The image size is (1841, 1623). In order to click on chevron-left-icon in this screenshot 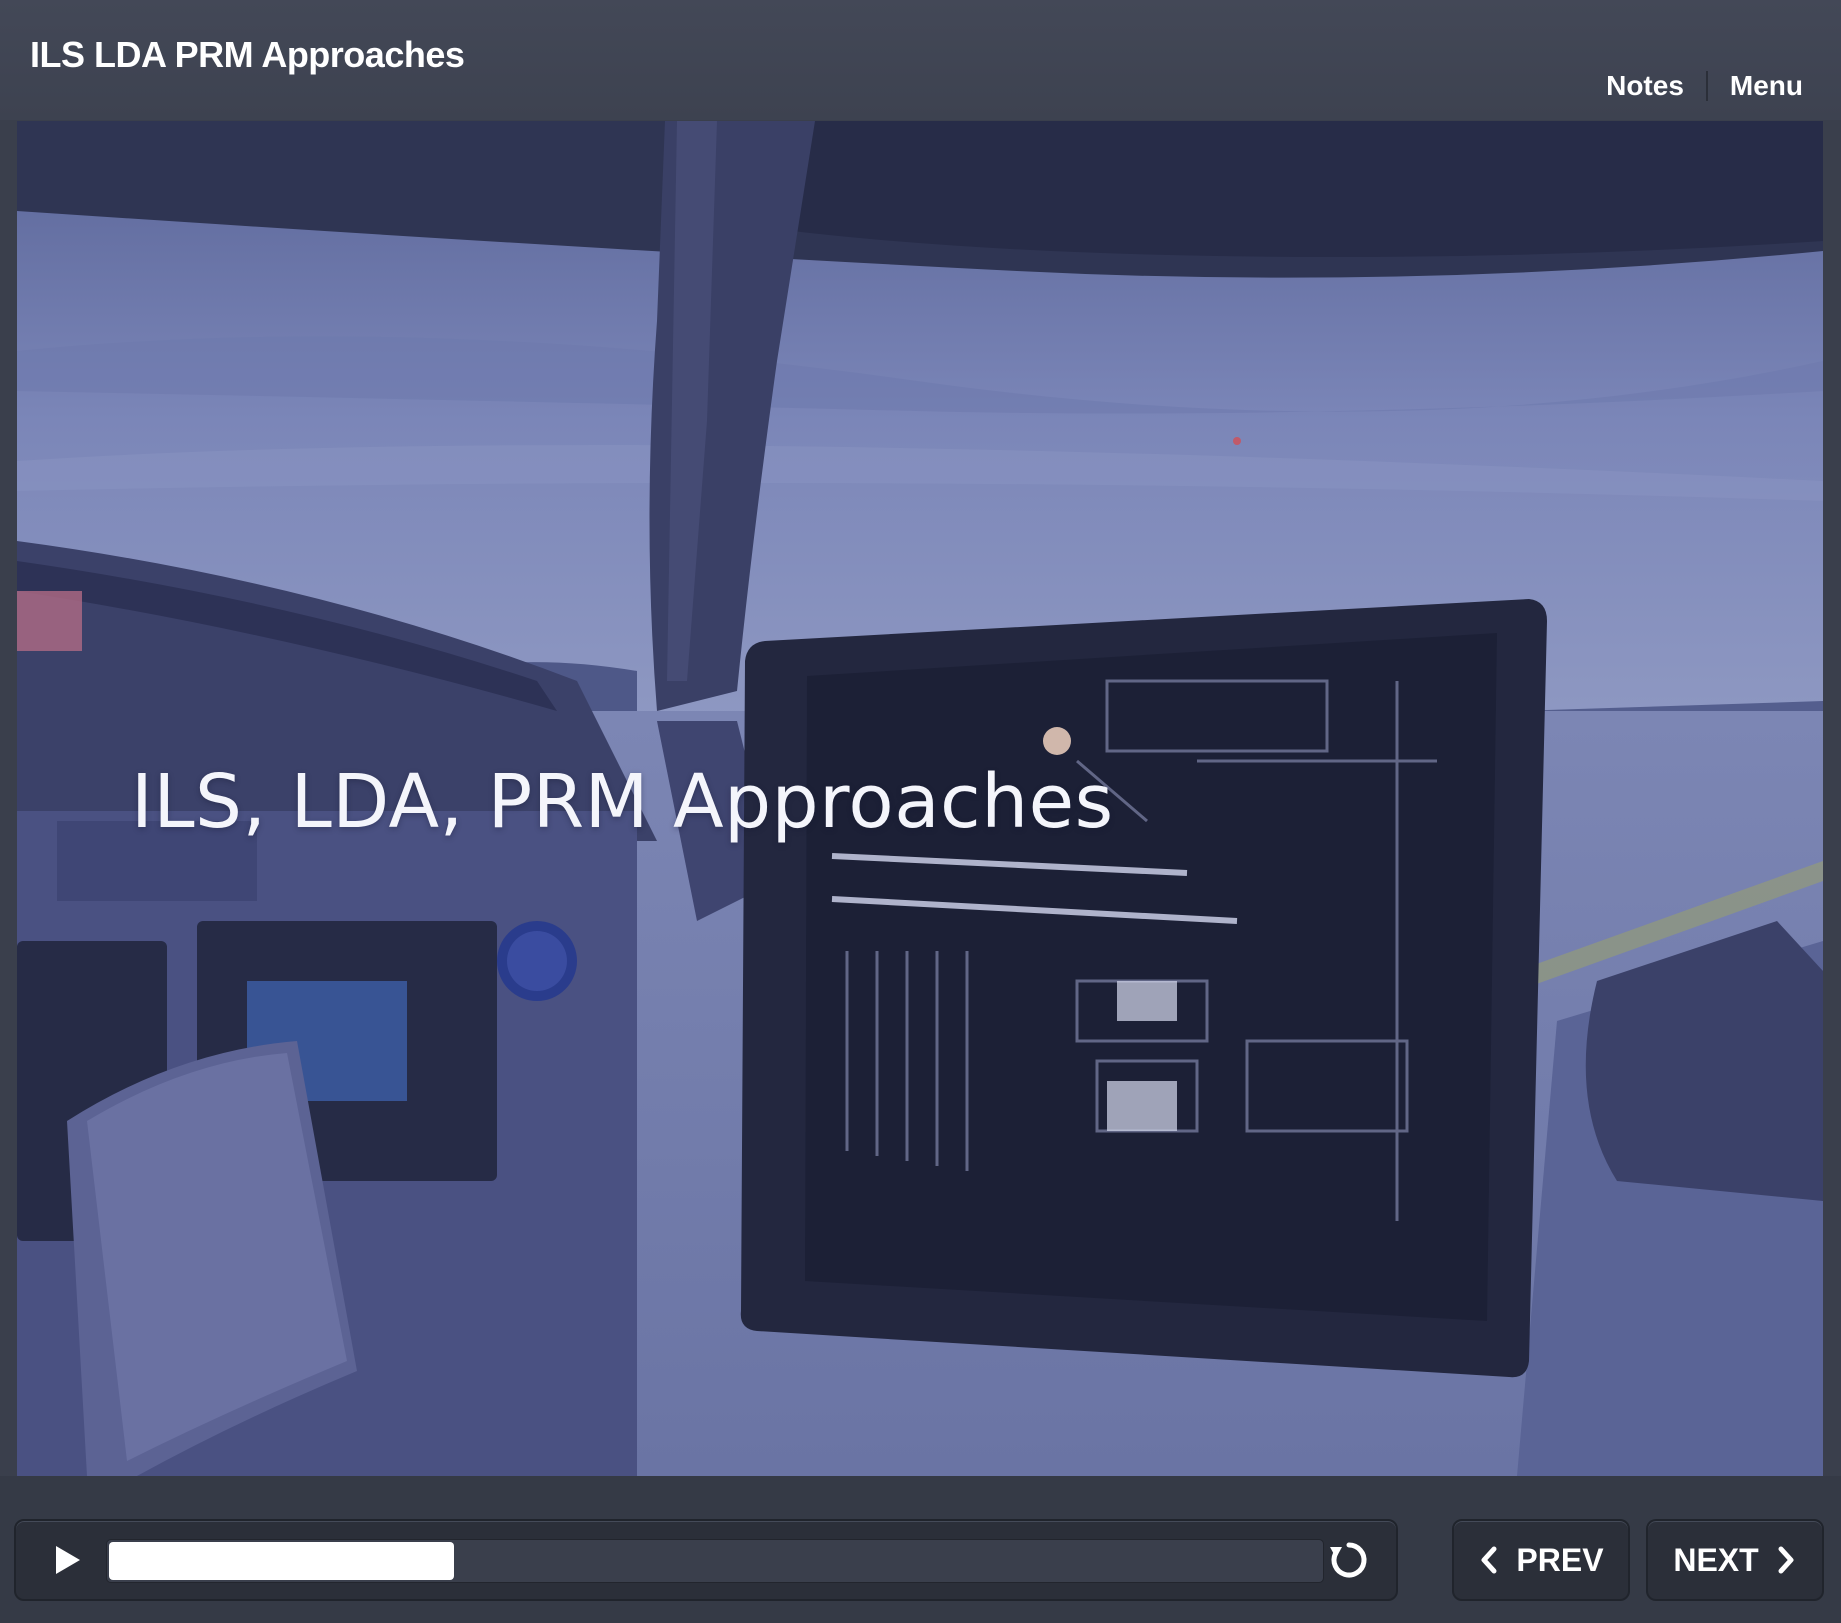, I will do `click(1489, 1560)`.